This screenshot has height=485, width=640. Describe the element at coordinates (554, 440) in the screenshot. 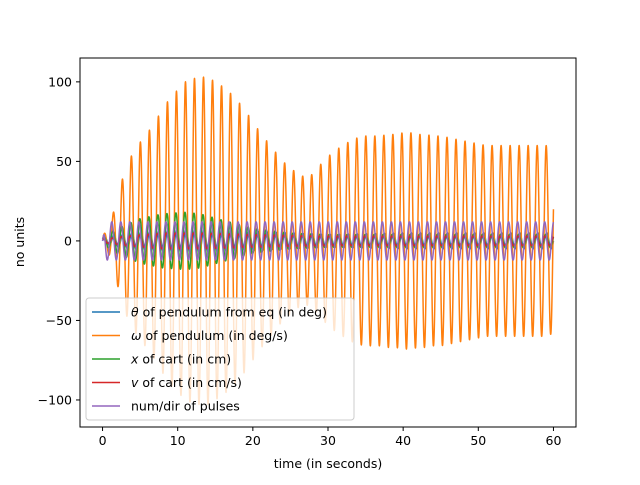

I see `x-tick-label: 60` at that location.